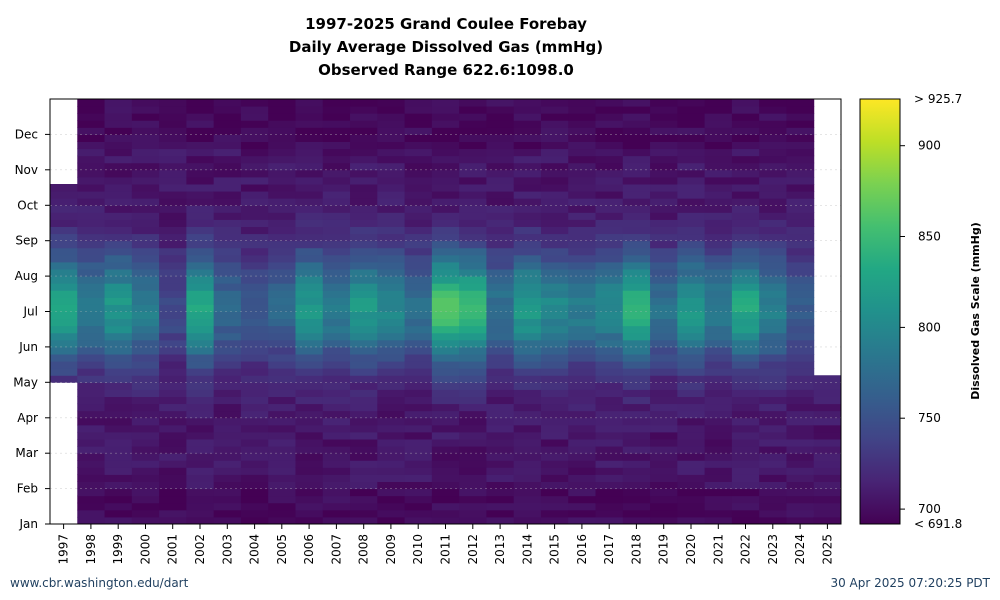 Image resolution: width=1000 pixels, height=600 pixels. What do you see at coordinates (255, 549) in the screenshot?
I see `x-tick-label: 2004` at bounding box center [255, 549].